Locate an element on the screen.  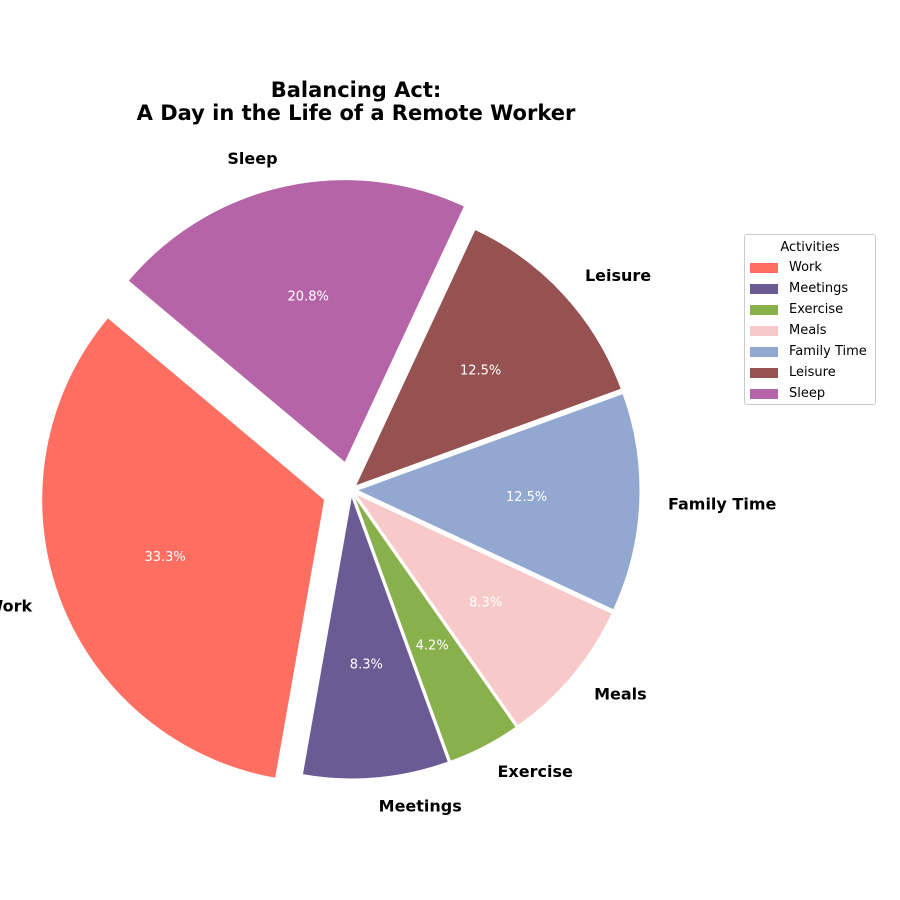
slice-label-meals: Meals is located at coordinates (620, 693).